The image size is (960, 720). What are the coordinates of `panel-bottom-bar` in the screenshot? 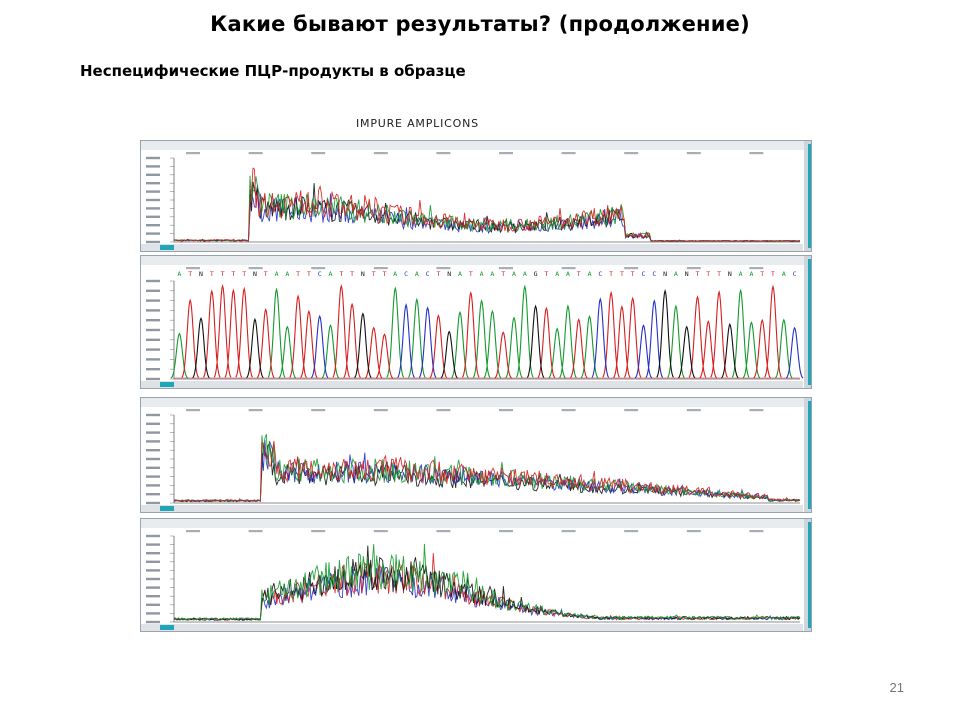 It's located at (472, 247).